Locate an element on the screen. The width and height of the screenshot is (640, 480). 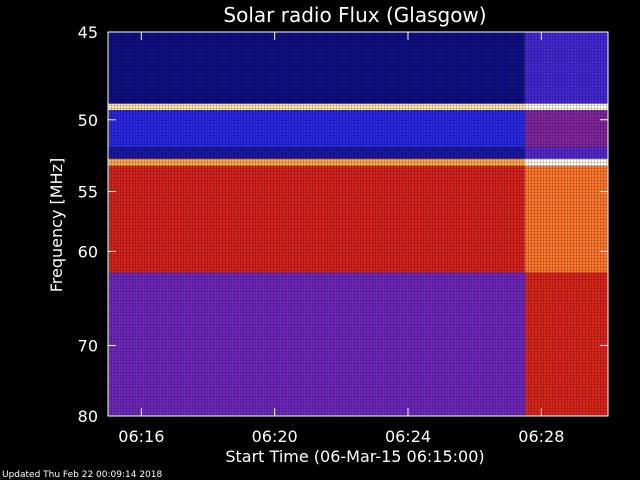
y-tick-label: 45 is located at coordinates (88, 32).